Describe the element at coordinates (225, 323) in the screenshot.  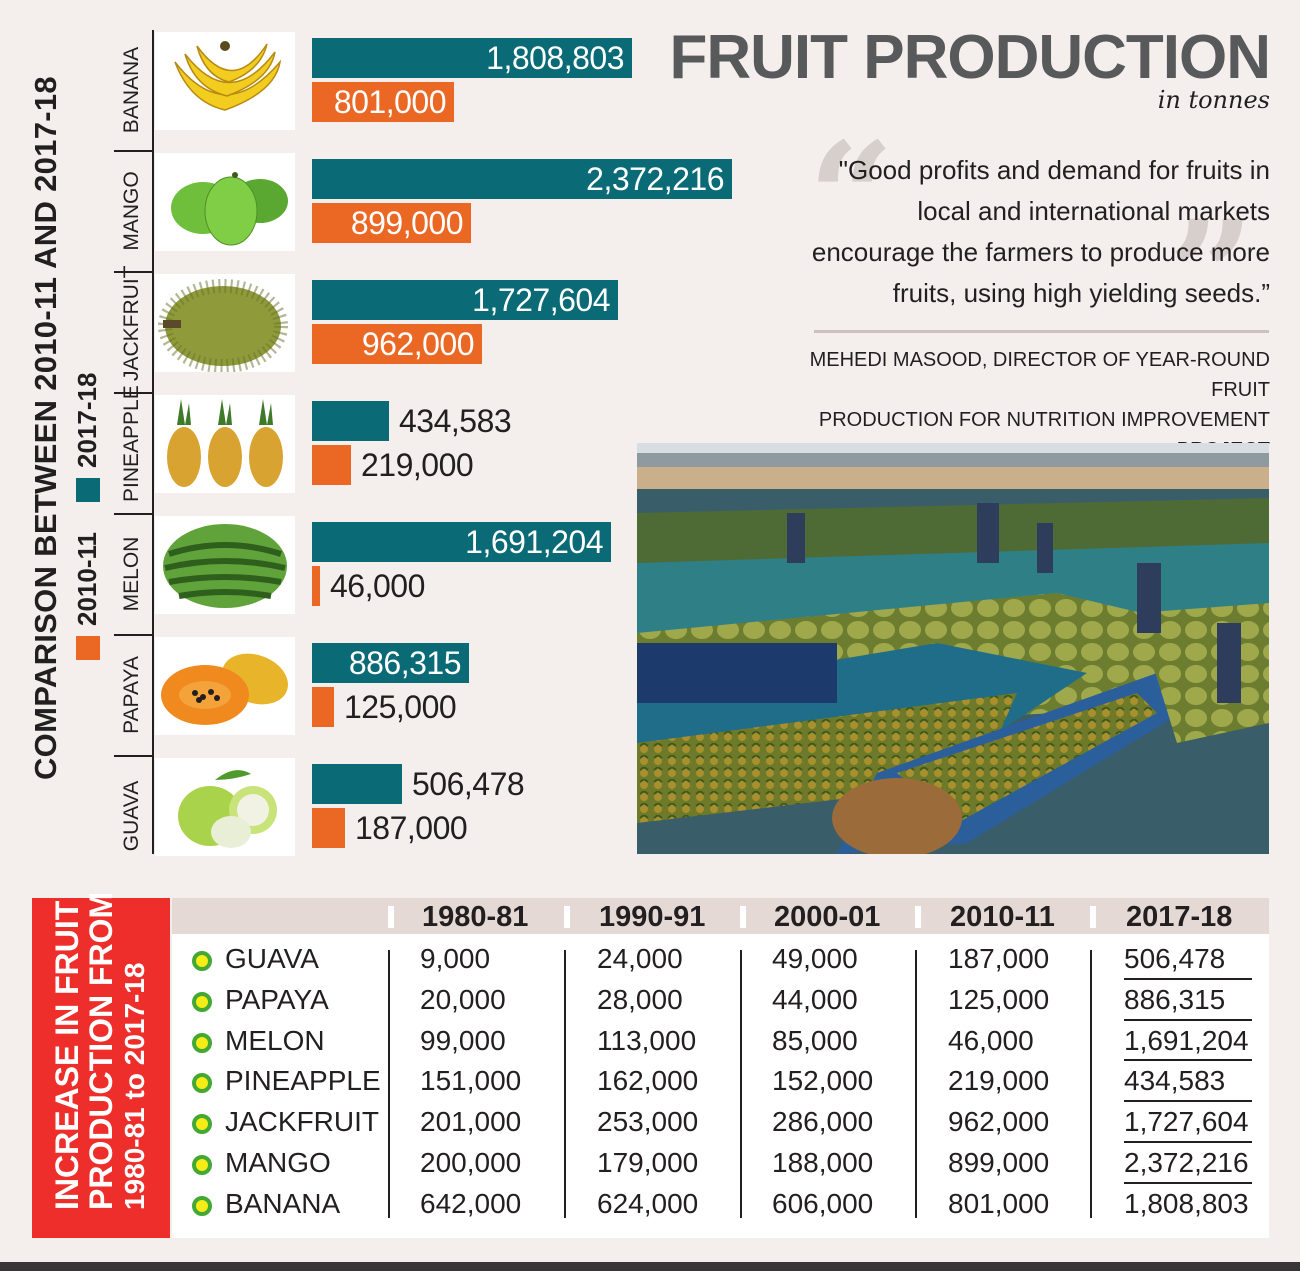
I see `jackfruit-icon` at that location.